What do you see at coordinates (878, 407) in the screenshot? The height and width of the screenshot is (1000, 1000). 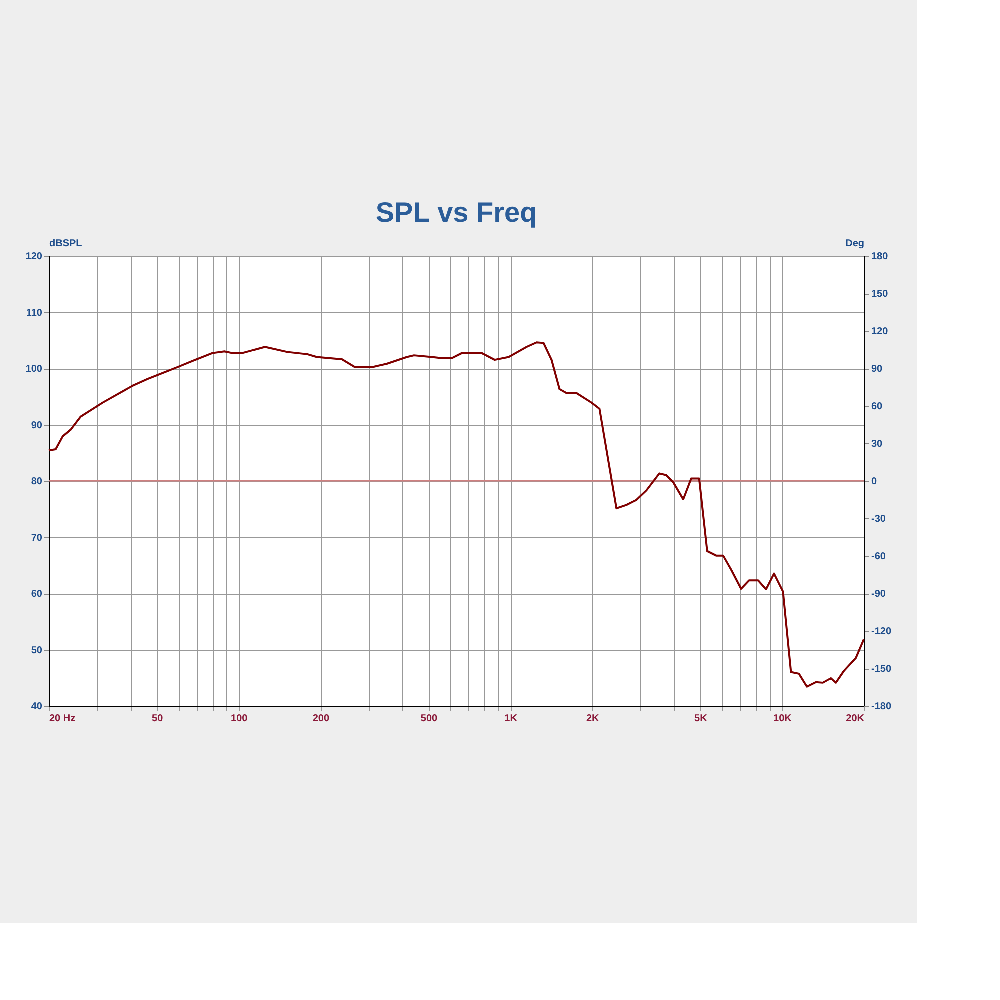 I see `y2-tick-label: 60` at bounding box center [878, 407].